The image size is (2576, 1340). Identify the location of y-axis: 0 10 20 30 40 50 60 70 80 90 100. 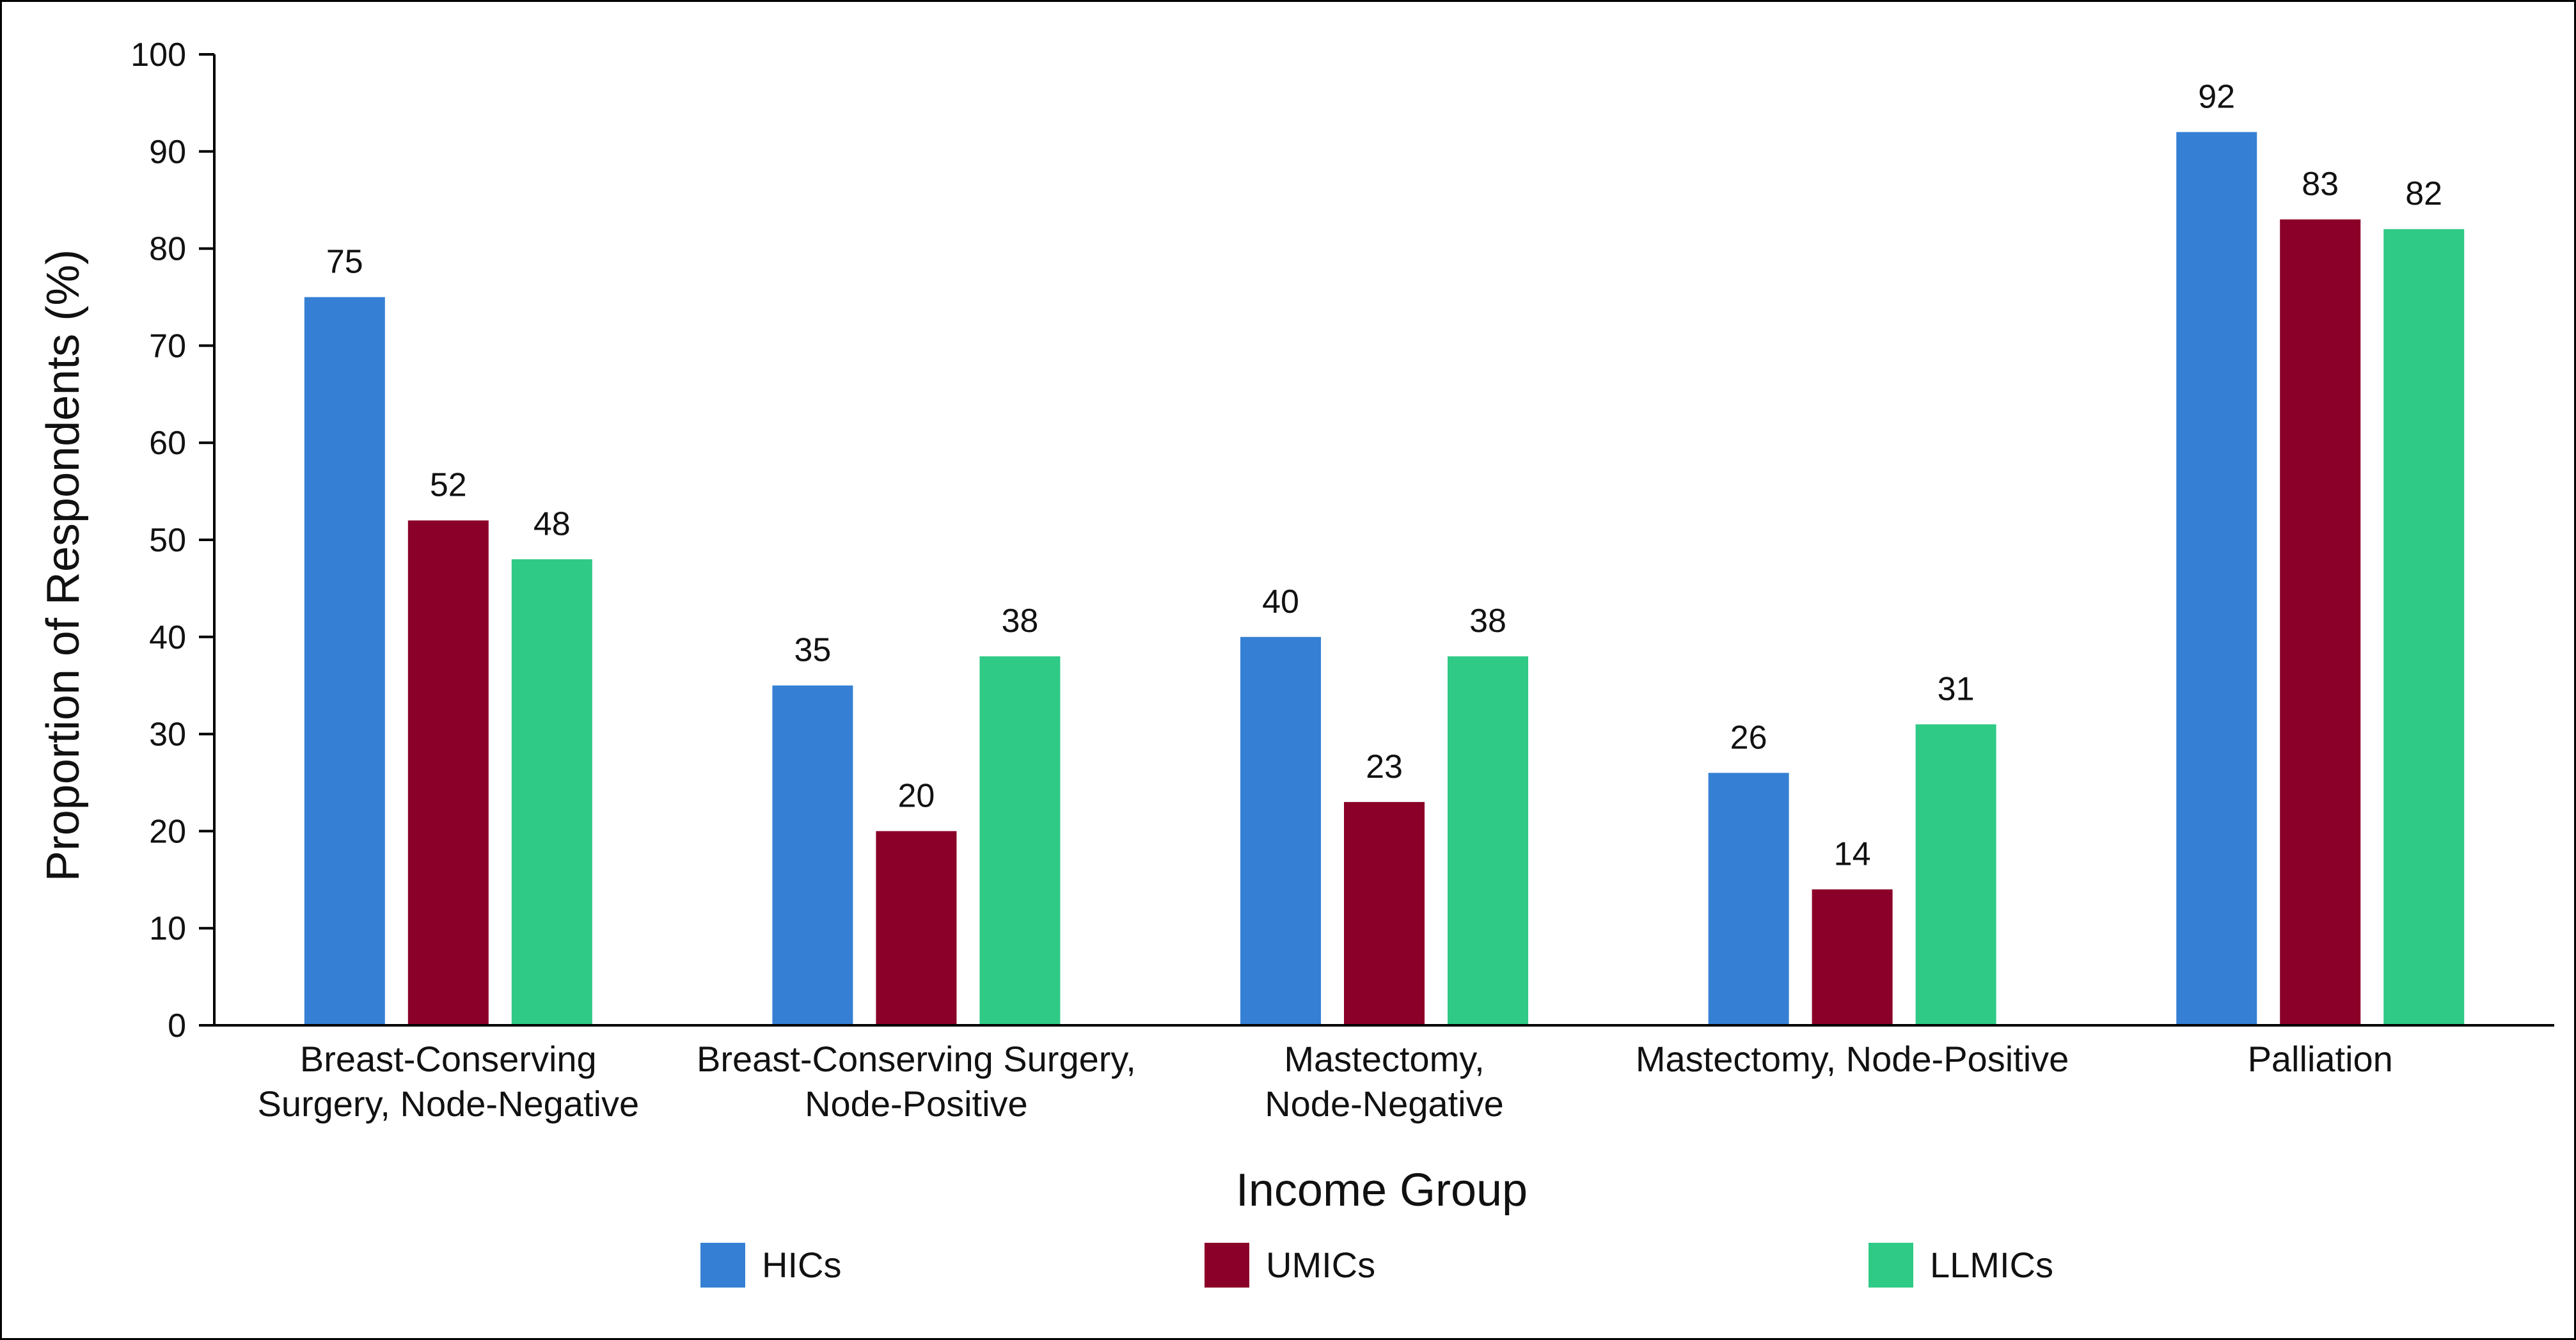
(173, 540).